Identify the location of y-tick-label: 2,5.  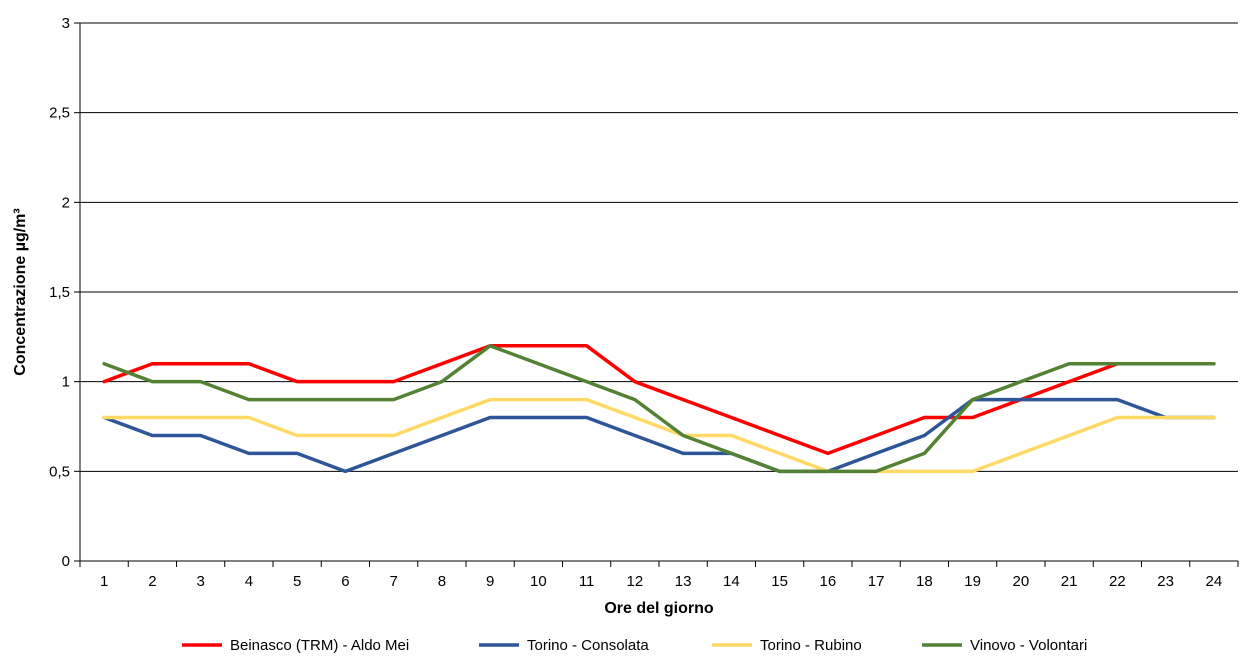
(59, 113).